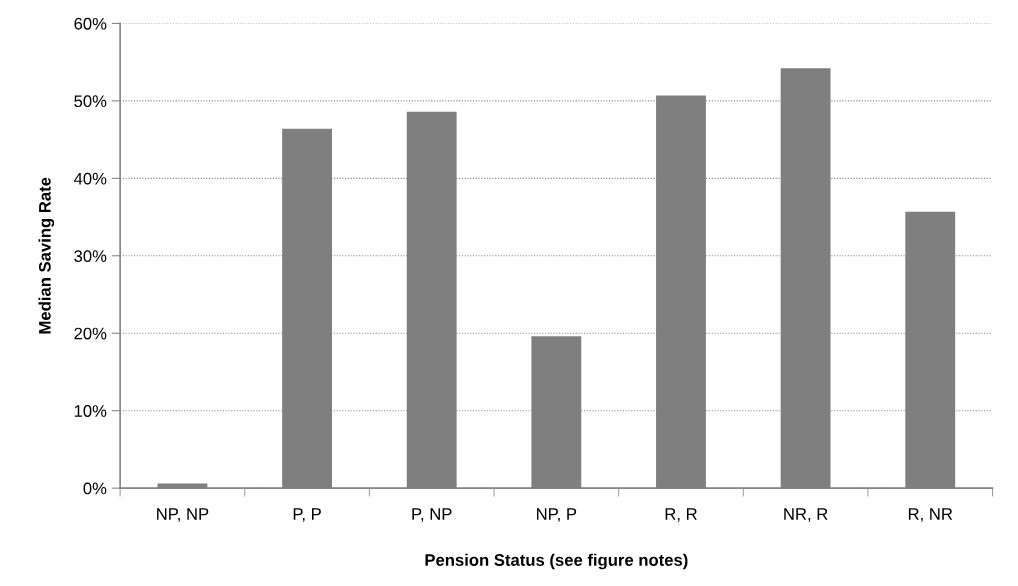  I want to click on y-tick-label: 0%, so click(95, 488).